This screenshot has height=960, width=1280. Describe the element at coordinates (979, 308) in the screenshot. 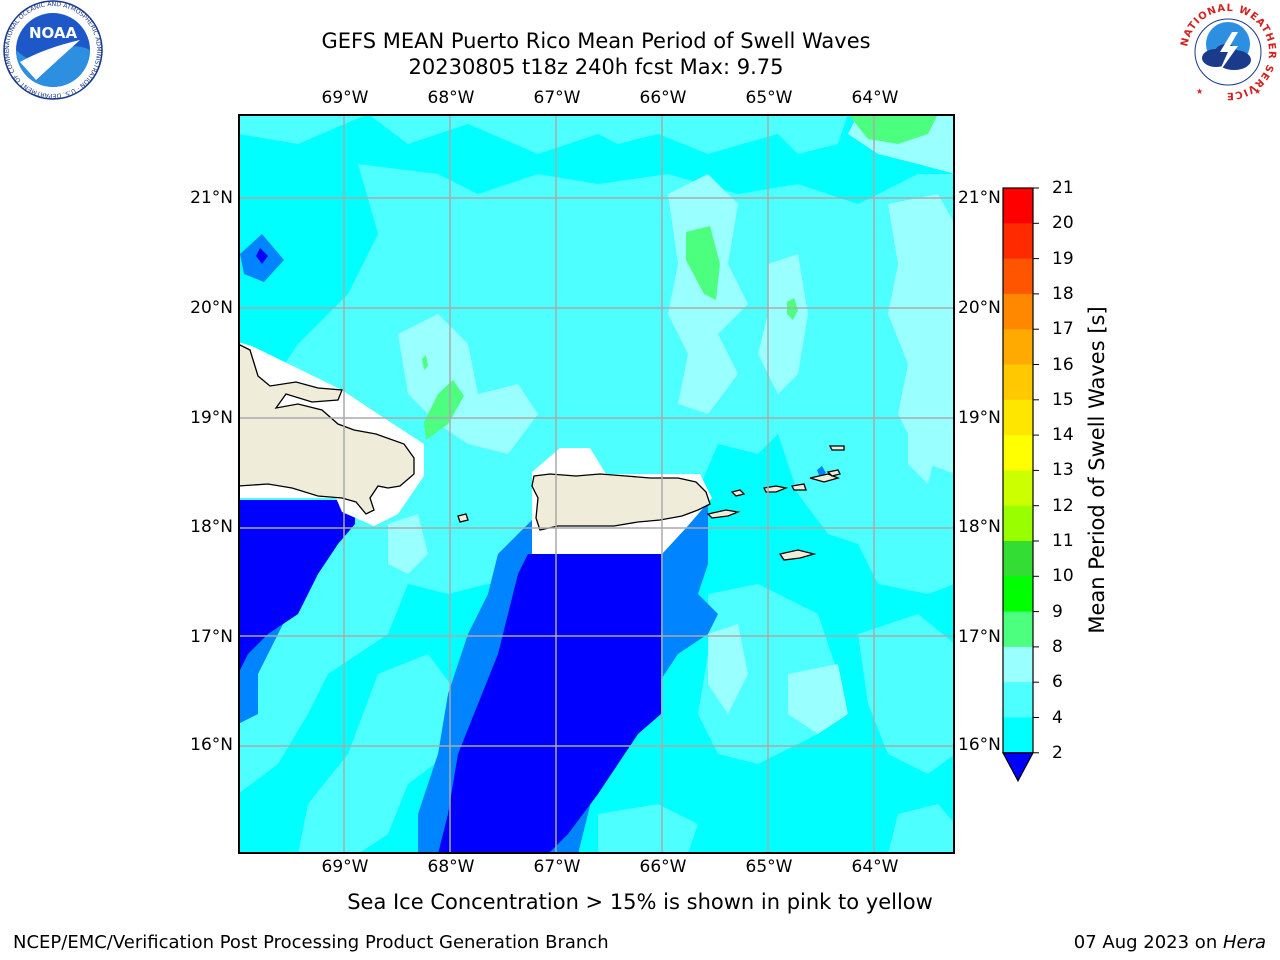

I see `lat-tick-right: 20°N` at that location.